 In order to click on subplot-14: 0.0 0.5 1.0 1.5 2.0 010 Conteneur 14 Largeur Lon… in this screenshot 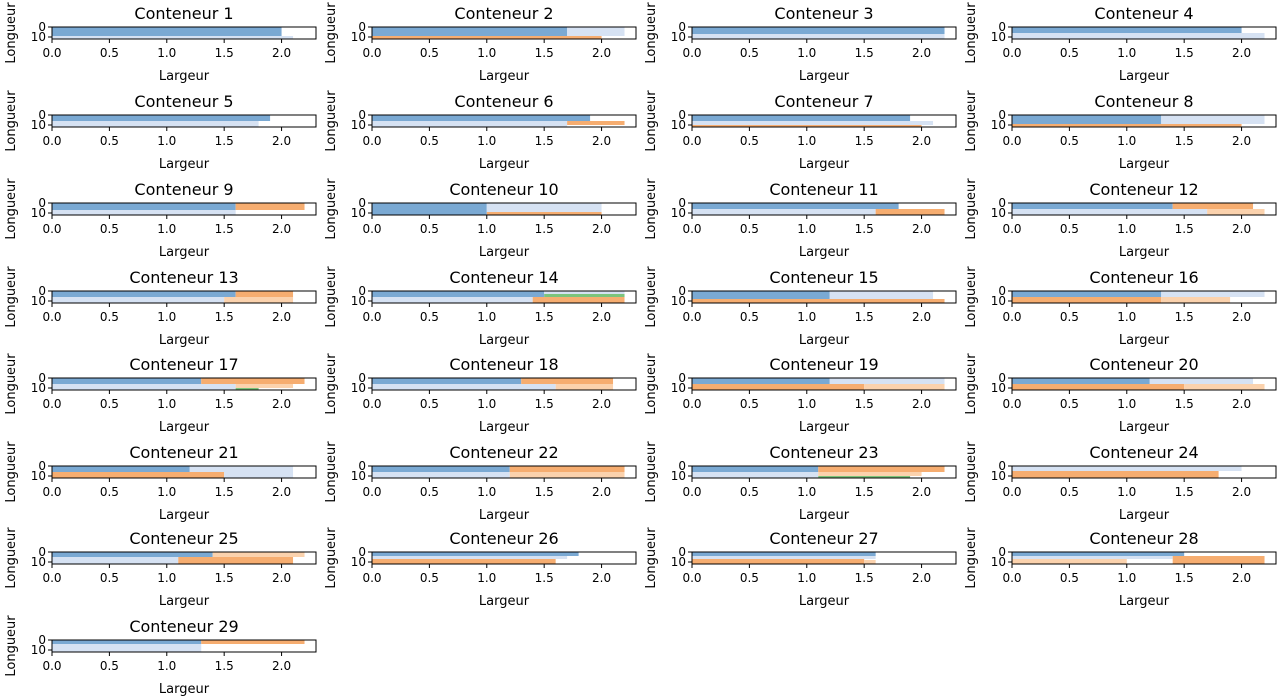, I will do `click(480, 307)`.